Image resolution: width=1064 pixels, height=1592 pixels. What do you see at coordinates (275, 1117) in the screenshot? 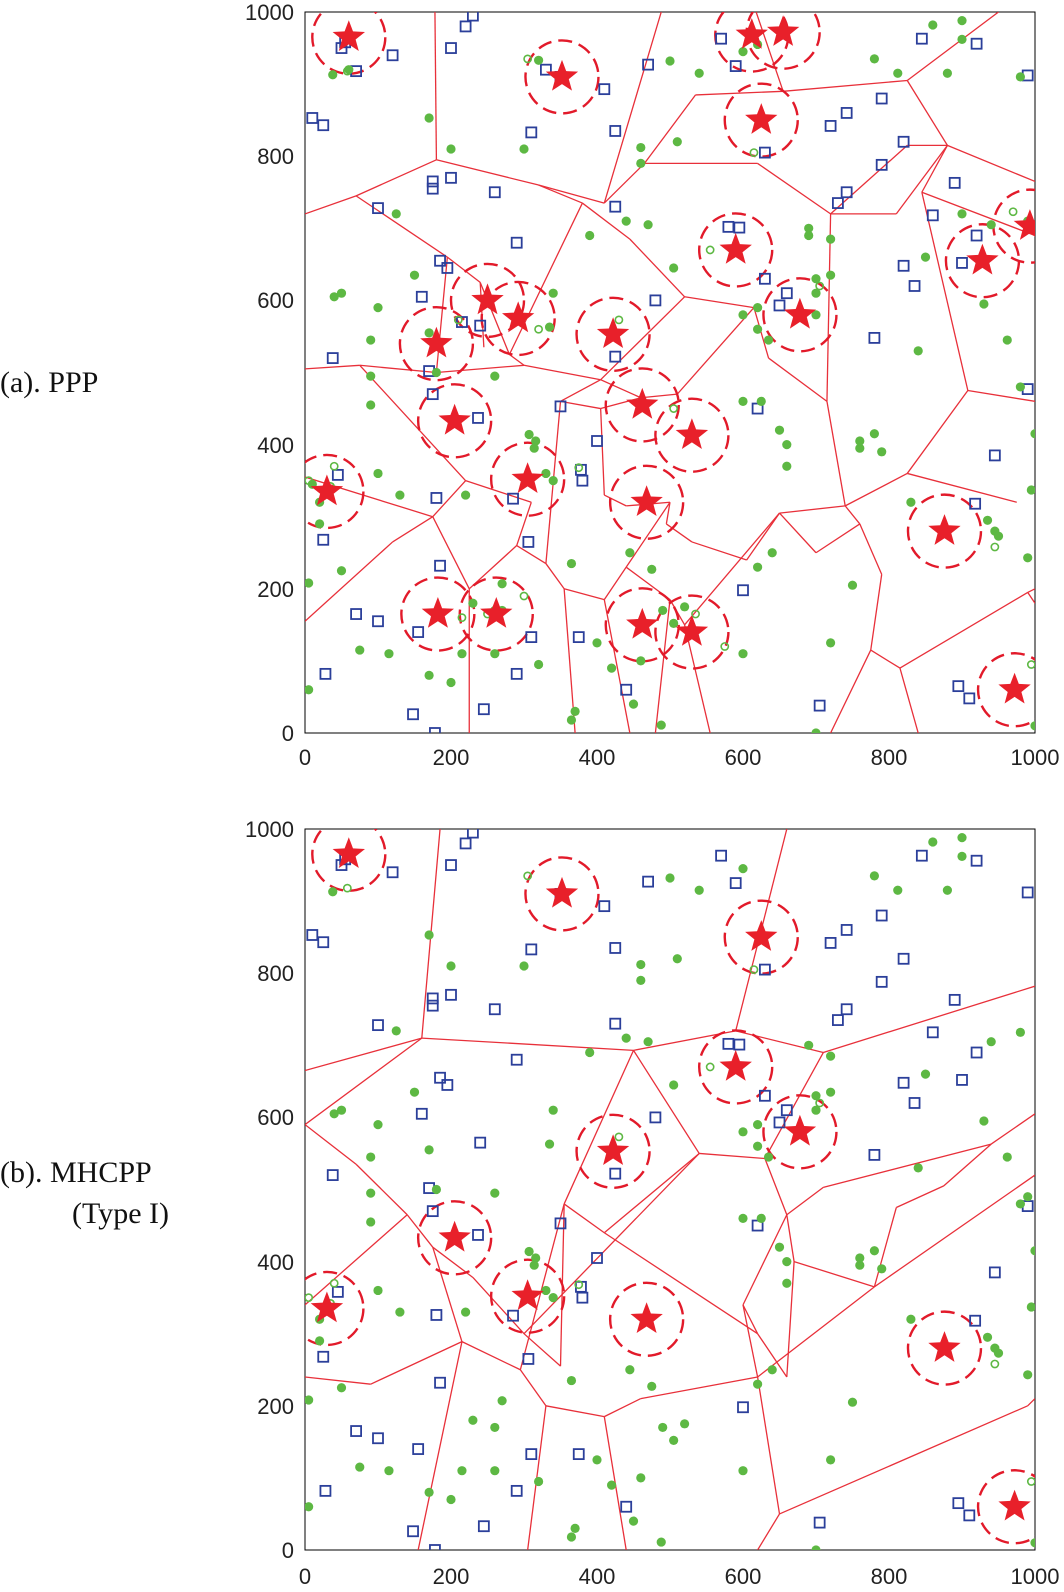
I see `y-tick-label: 600` at bounding box center [275, 1117].